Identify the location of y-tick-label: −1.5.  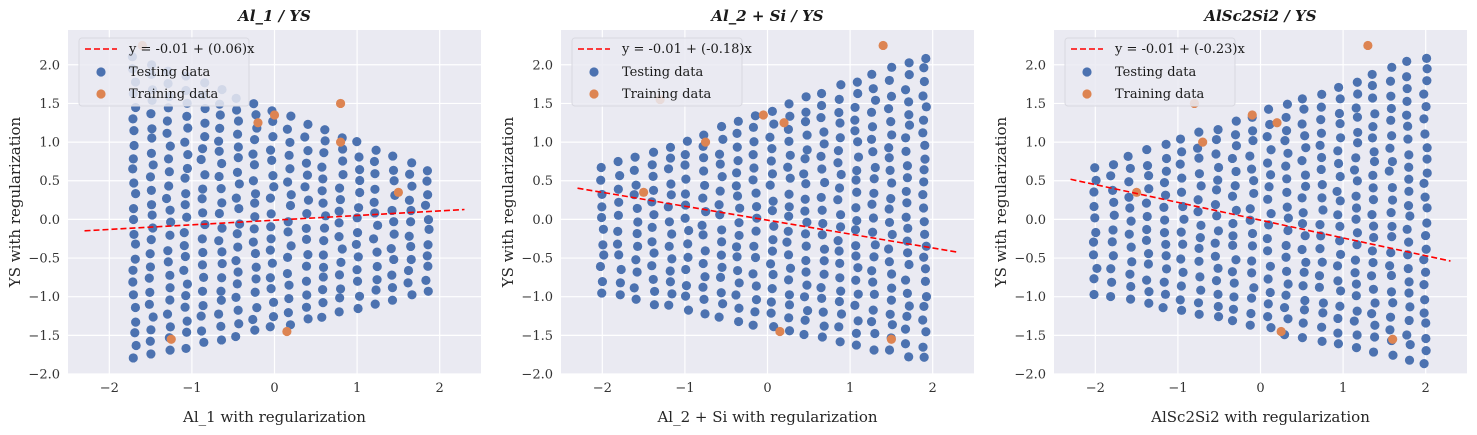
(44, 336).